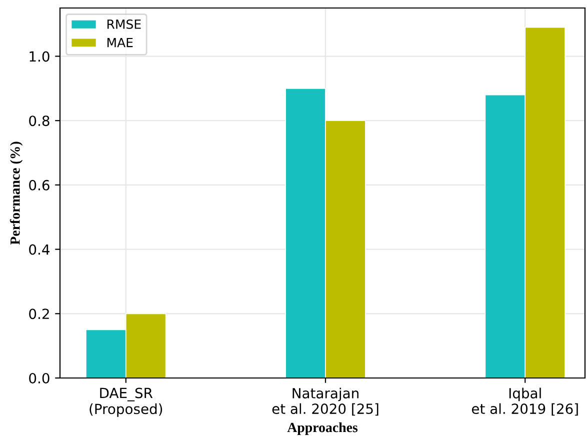 The image size is (587, 445). Describe the element at coordinates (39, 185) in the screenshot. I see `y-tick-label: 0.6` at that location.